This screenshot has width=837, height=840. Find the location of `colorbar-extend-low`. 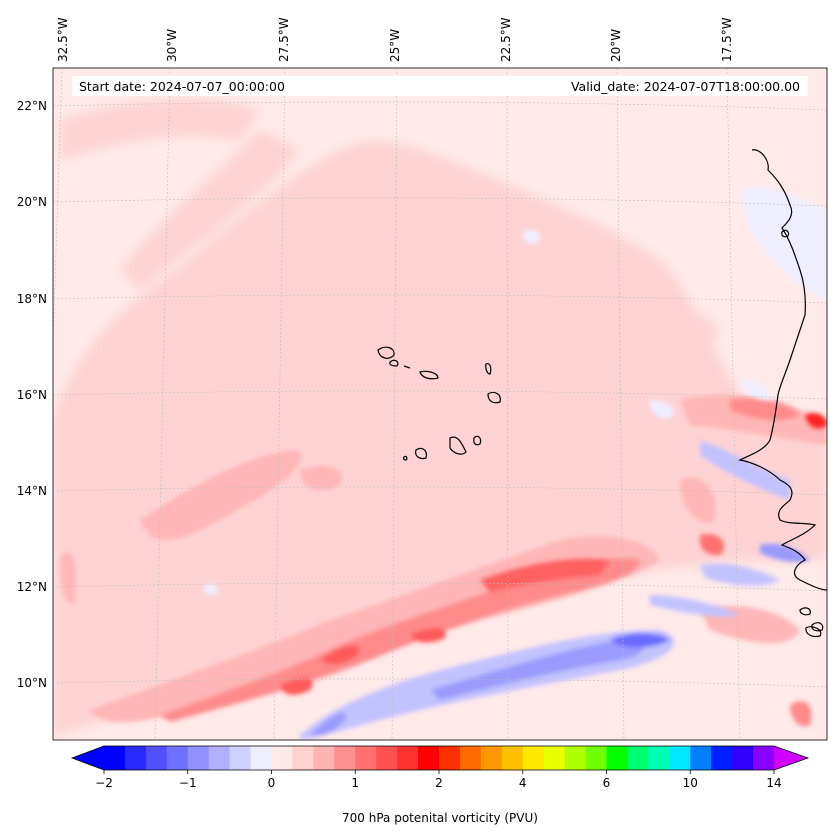

colorbar-extend-low is located at coordinates (88, 758).